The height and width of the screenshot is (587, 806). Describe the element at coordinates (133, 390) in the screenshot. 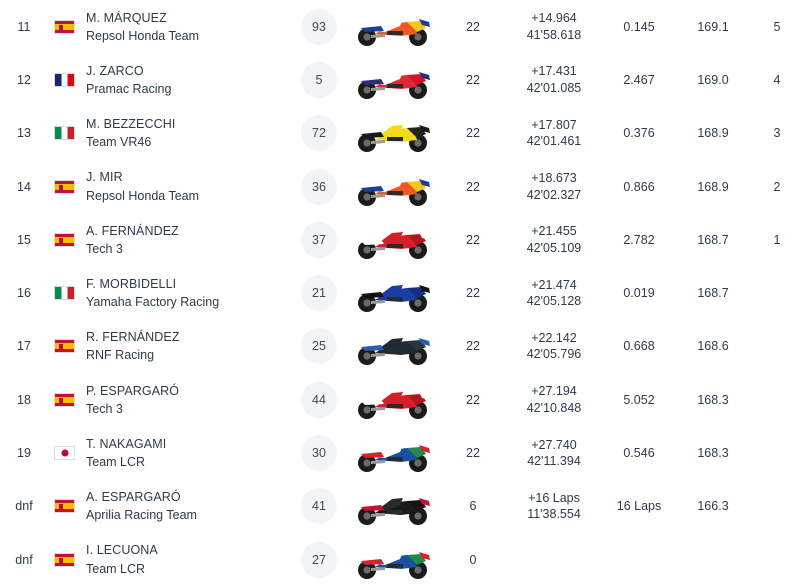

I see `rider-name: P. ESPARGARÓ` at that location.